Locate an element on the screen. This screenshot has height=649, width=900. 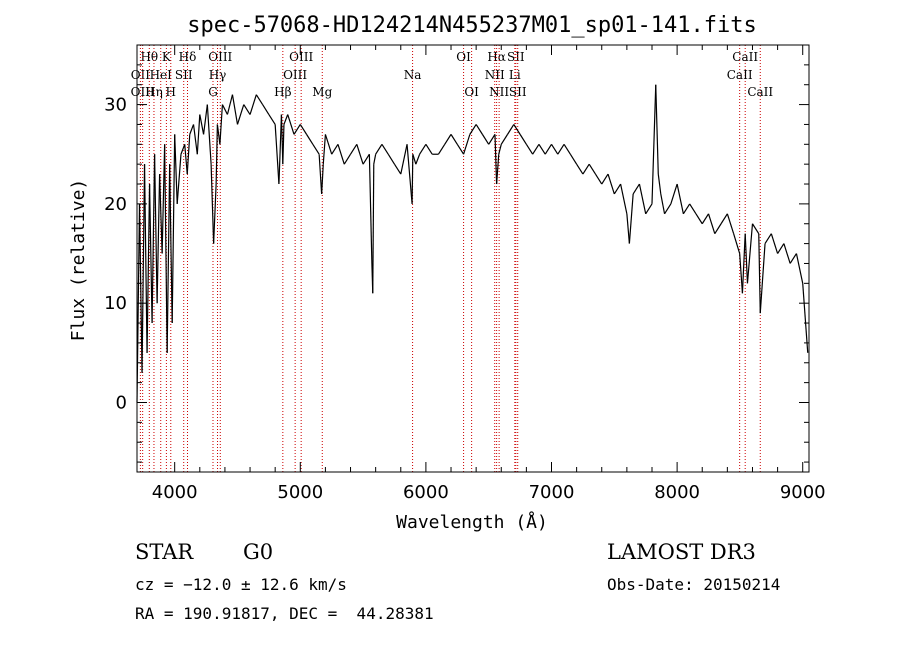
emission-line-label: Hη is located at coordinates (154, 92).